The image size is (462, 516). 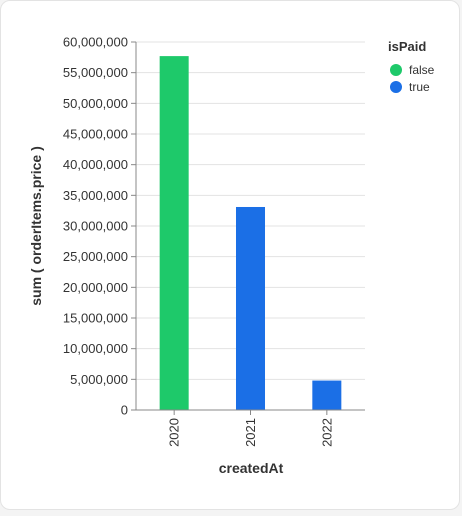 I want to click on y-tick-label: 10,000,000, so click(x=95, y=348).